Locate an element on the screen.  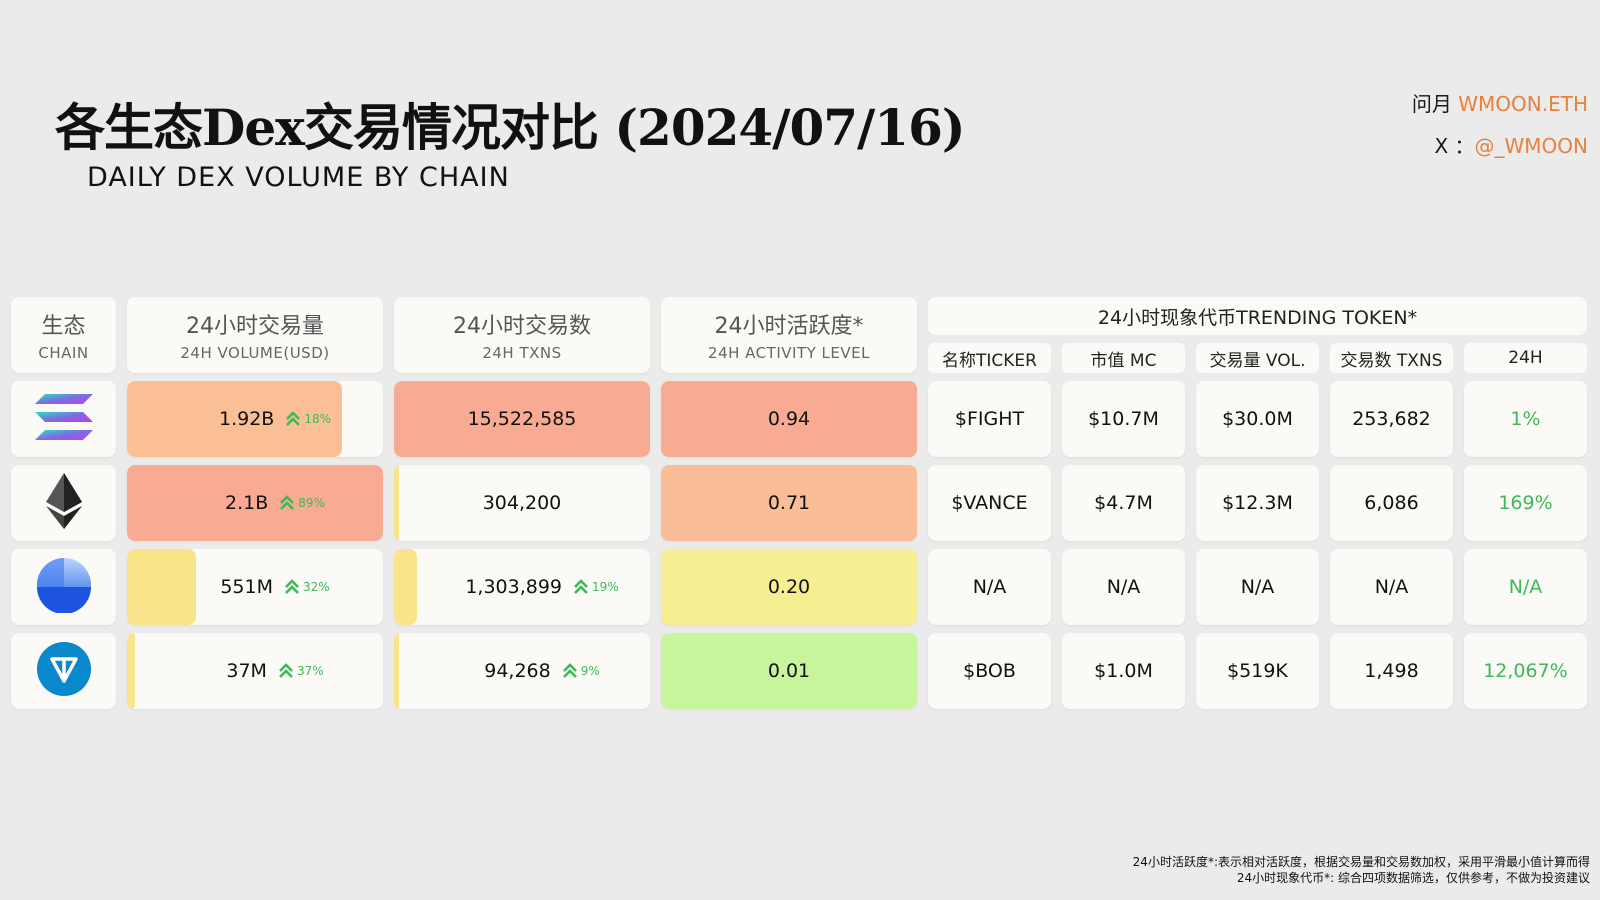
tx-cell: 6,086 is located at coordinates (1391, 503).